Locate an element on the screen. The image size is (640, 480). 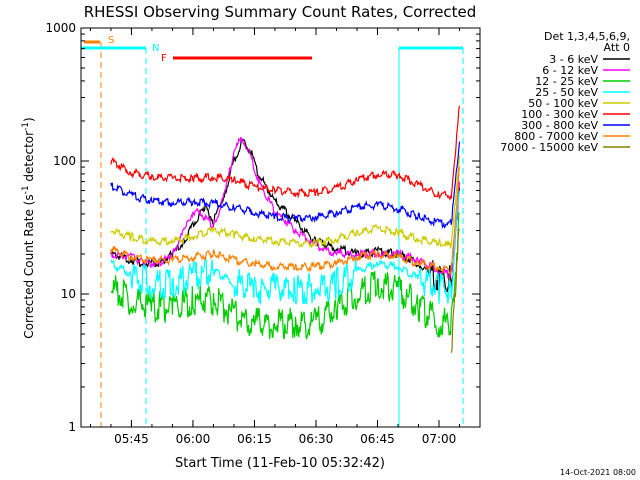
flare-label: F is located at coordinates (164, 58).